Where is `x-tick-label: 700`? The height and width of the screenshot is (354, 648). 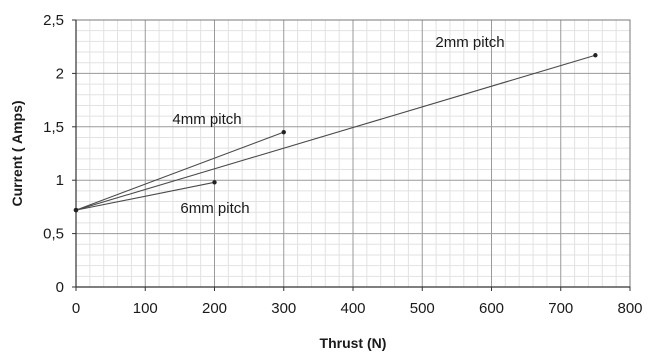
x-tick-label: 700 is located at coordinates (560, 308).